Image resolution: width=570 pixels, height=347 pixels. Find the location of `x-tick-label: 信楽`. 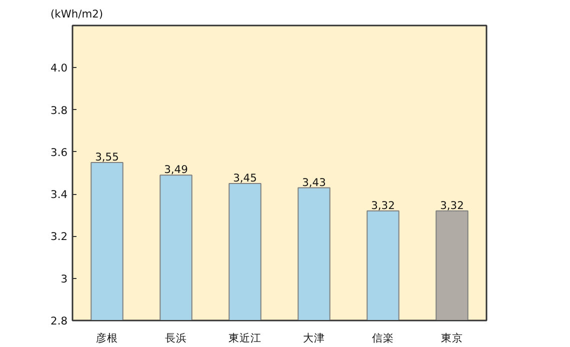

x-tick-label: 信楽 is located at coordinates (383, 338).